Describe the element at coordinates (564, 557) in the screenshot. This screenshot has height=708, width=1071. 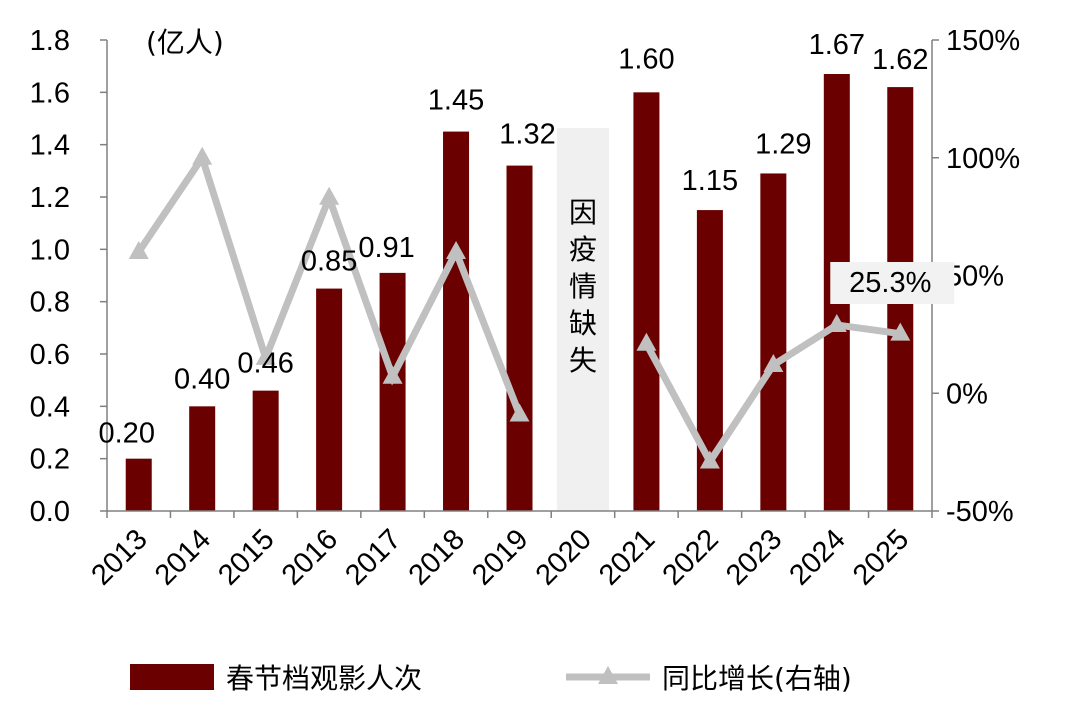
I see `x-tick-label: 2020` at that location.